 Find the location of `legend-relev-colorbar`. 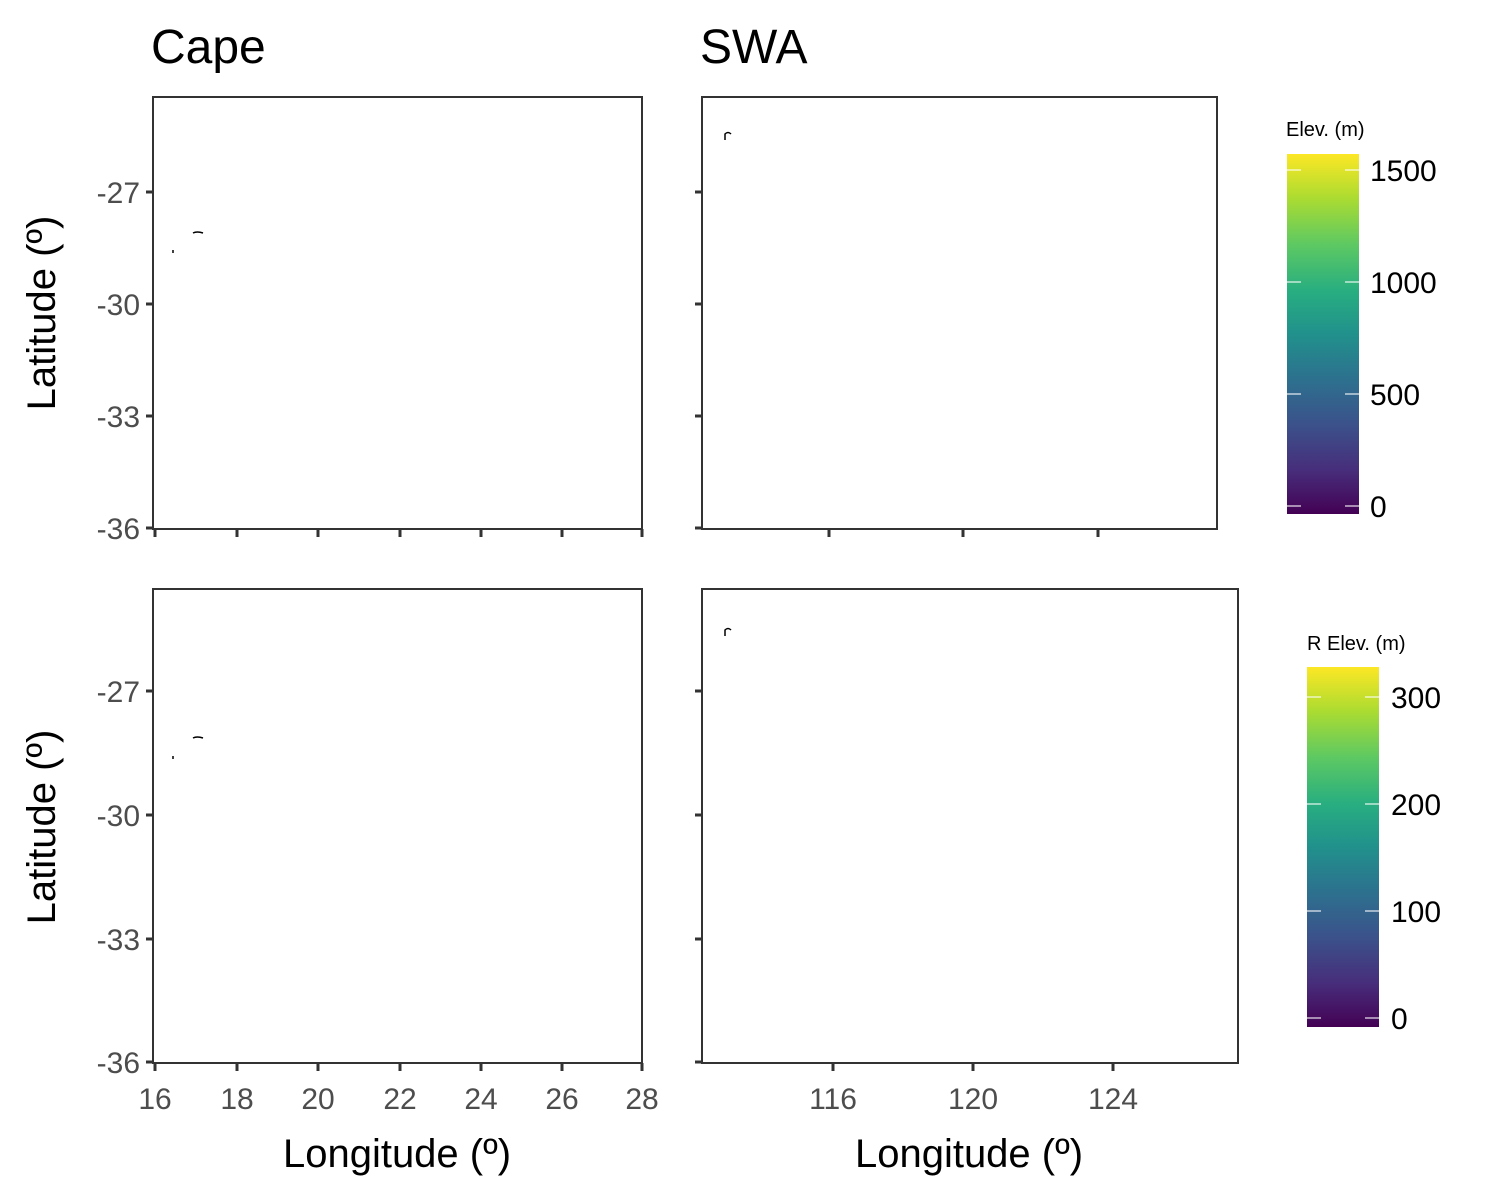

legend-relev-colorbar is located at coordinates (1343, 847).